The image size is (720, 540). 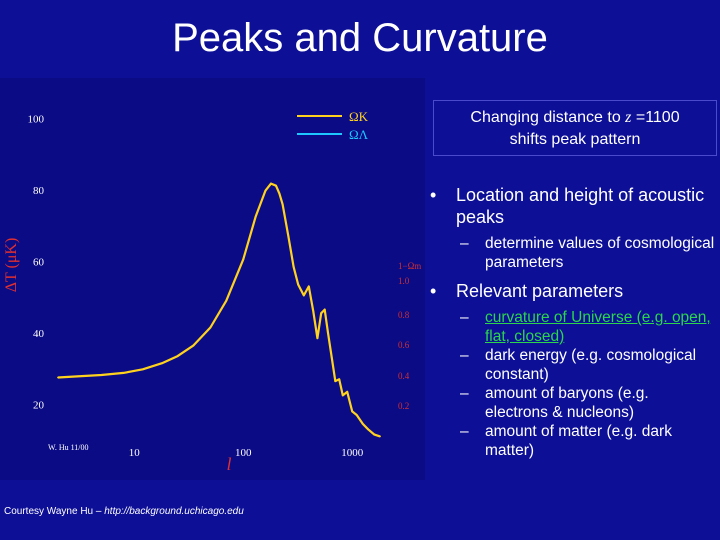 I want to click on sub-bullet-item: – amount of matter (e.g. dark matter), so click(x=587, y=441).